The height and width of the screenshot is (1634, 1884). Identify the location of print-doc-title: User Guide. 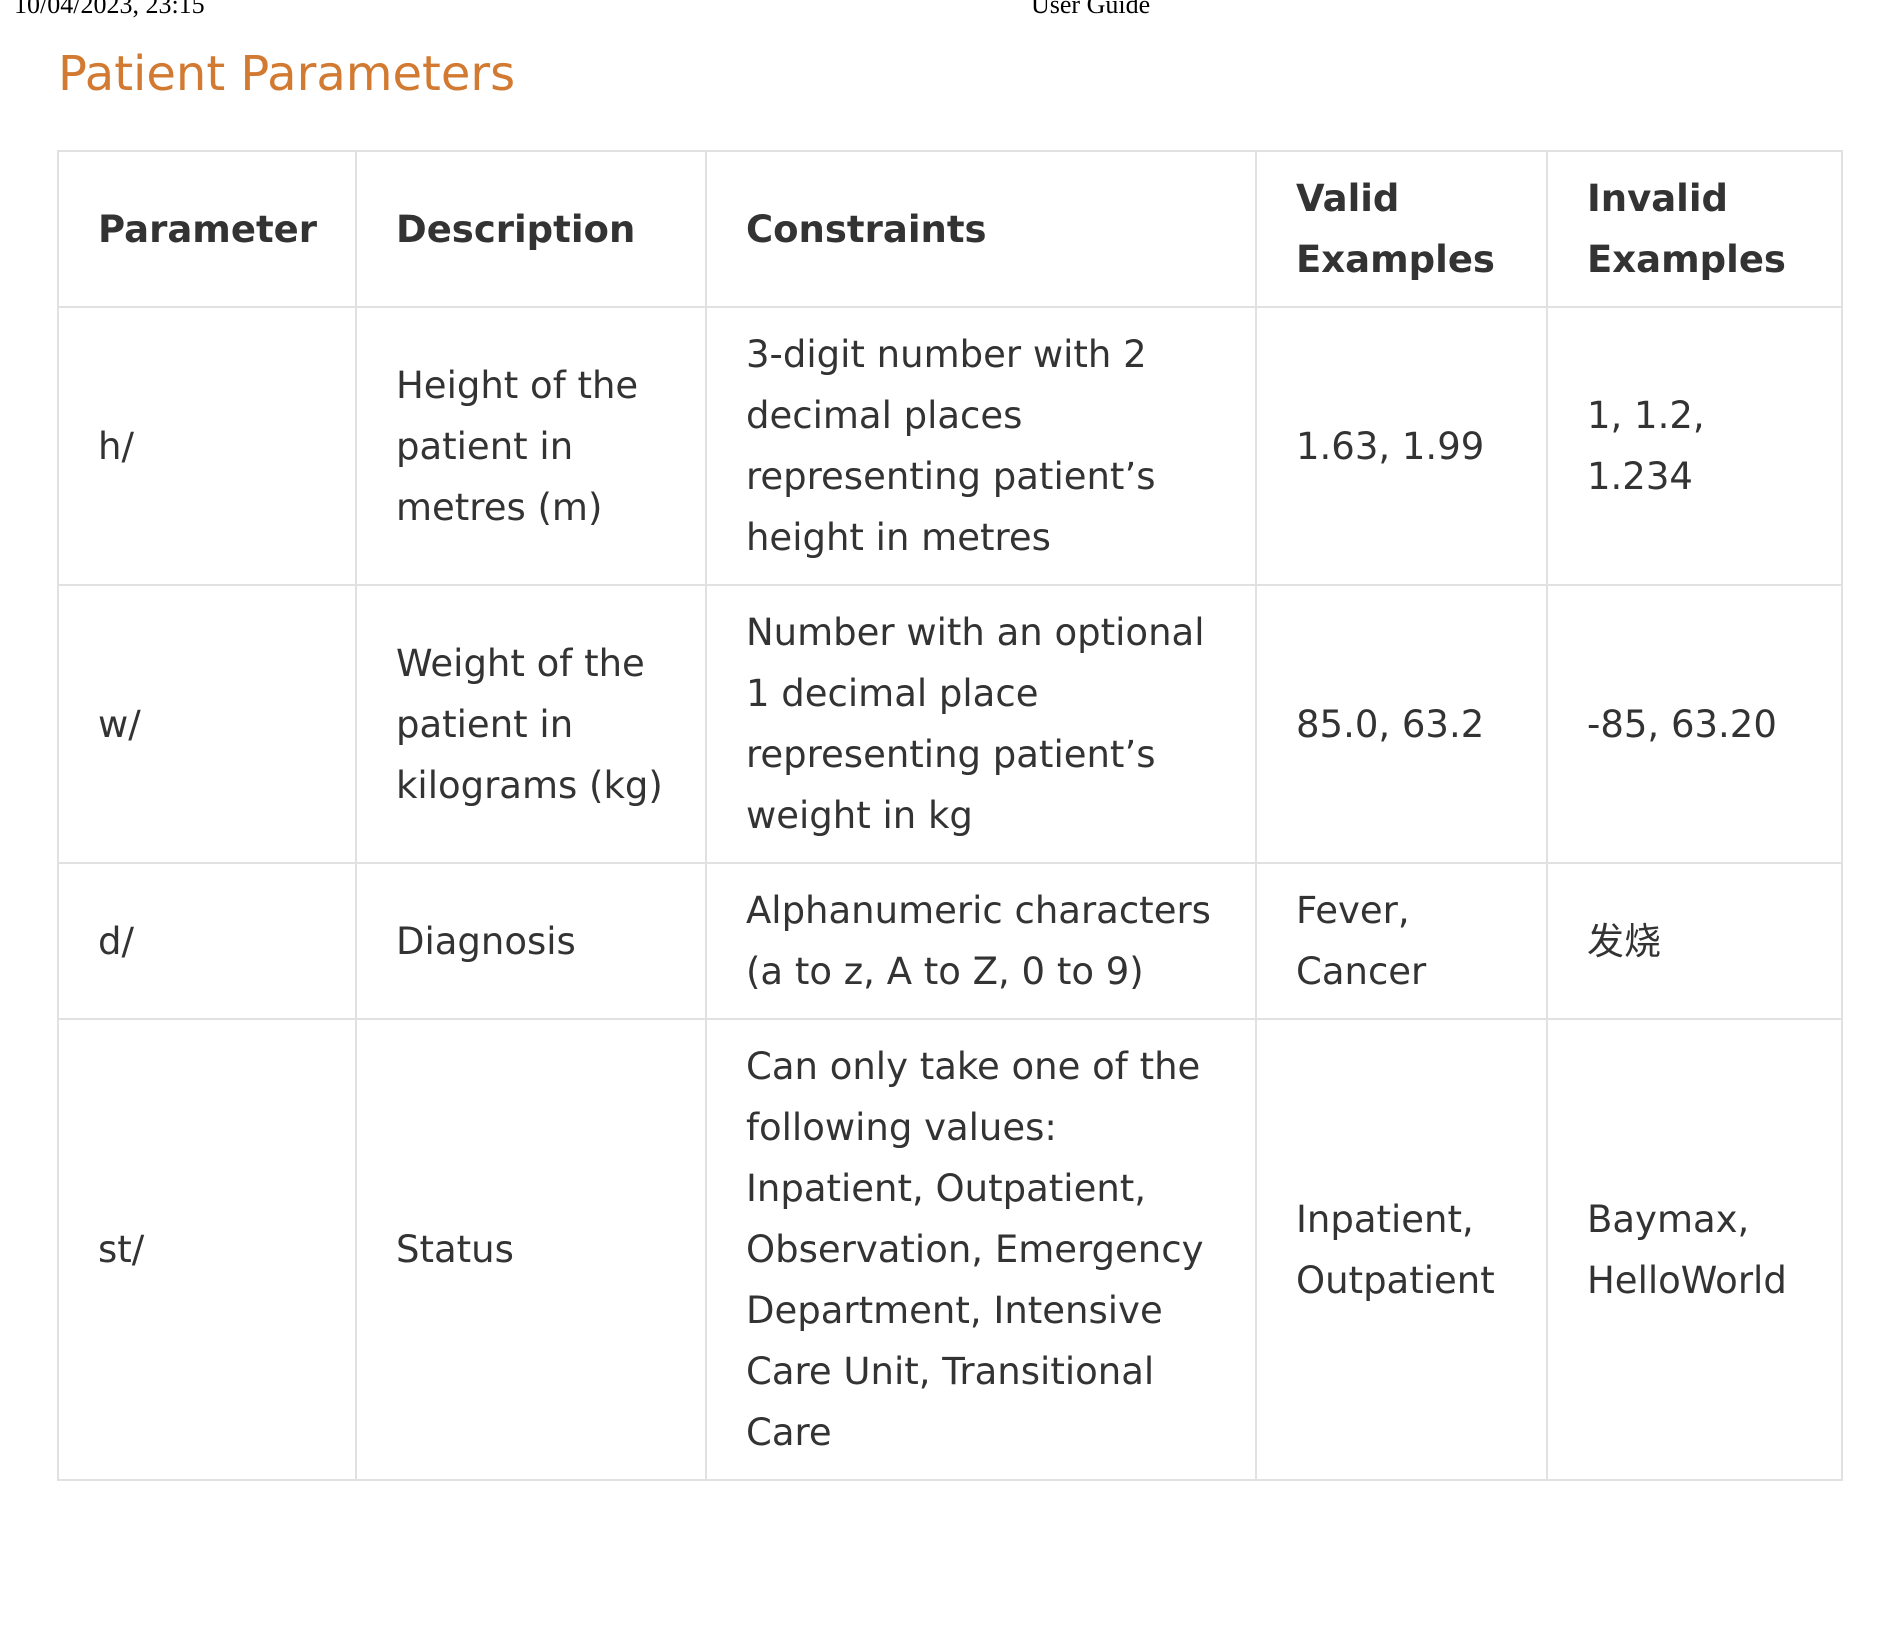
(1091, 9).